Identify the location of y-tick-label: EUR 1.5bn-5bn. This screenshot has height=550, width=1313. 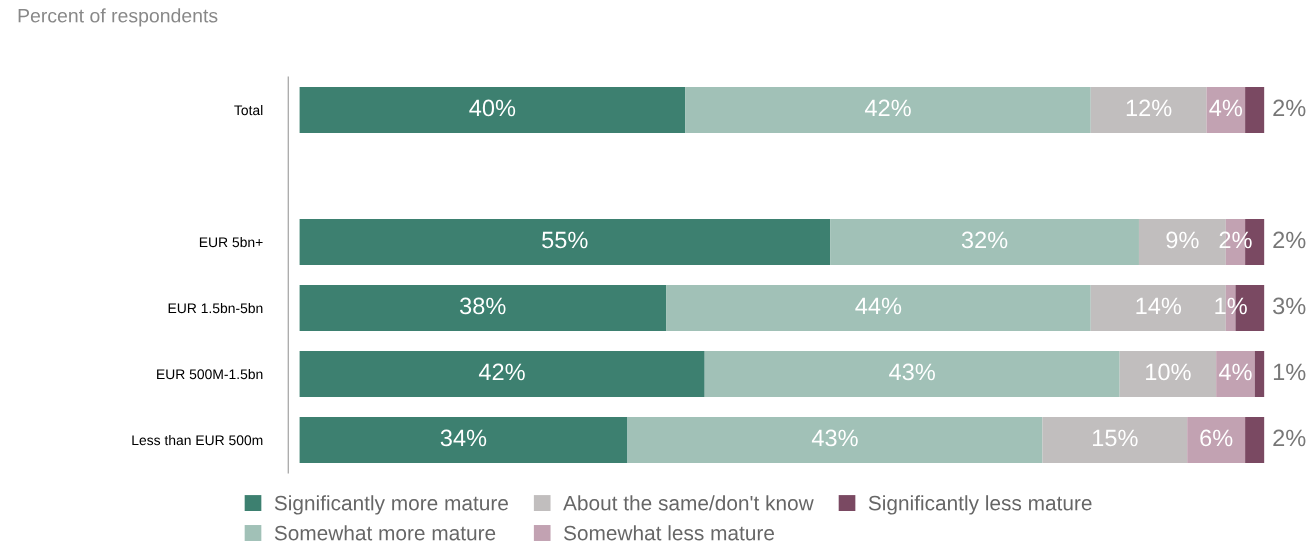
(215, 308).